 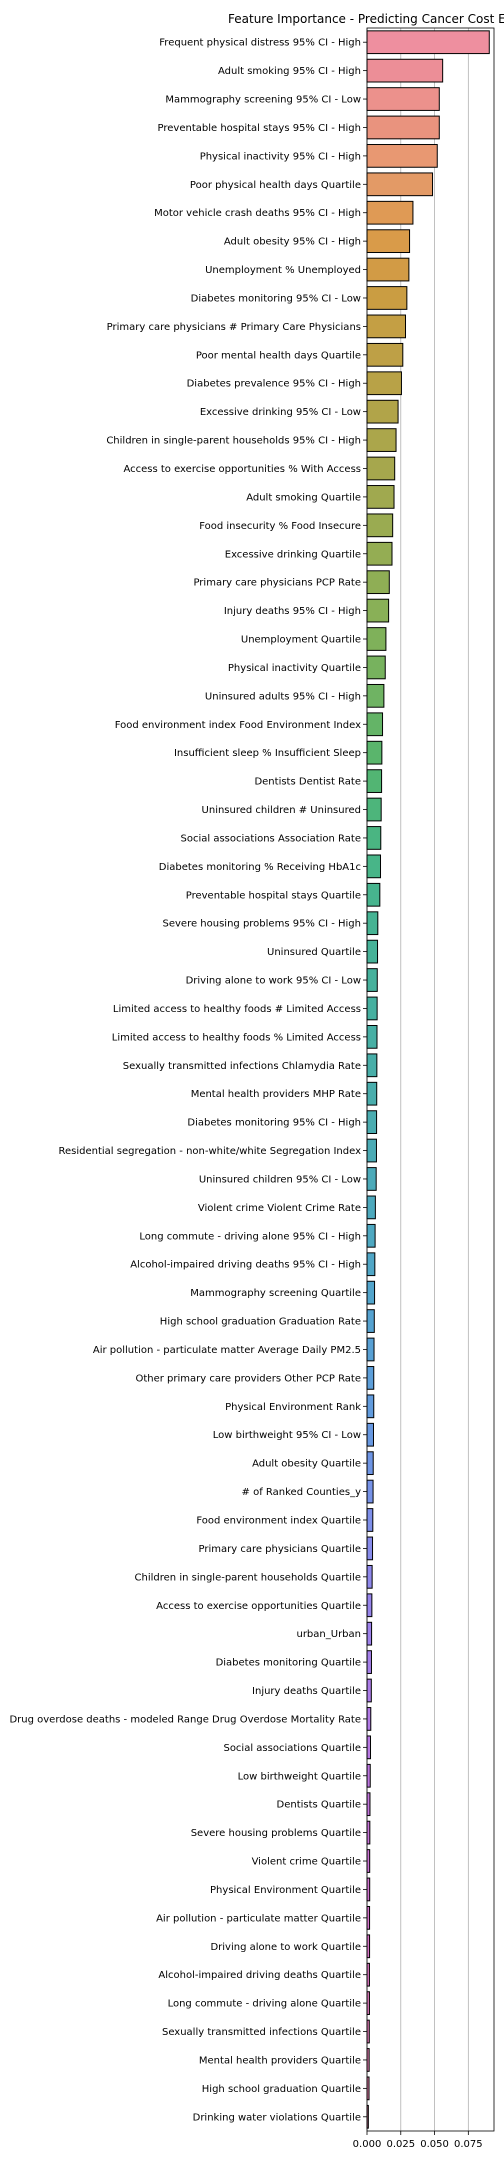 What do you see at coordinates (285, 1947) in the screenshot?
I see `y-tick-label: Driving alone to work Quartile` at bounding box center [285, 1947].